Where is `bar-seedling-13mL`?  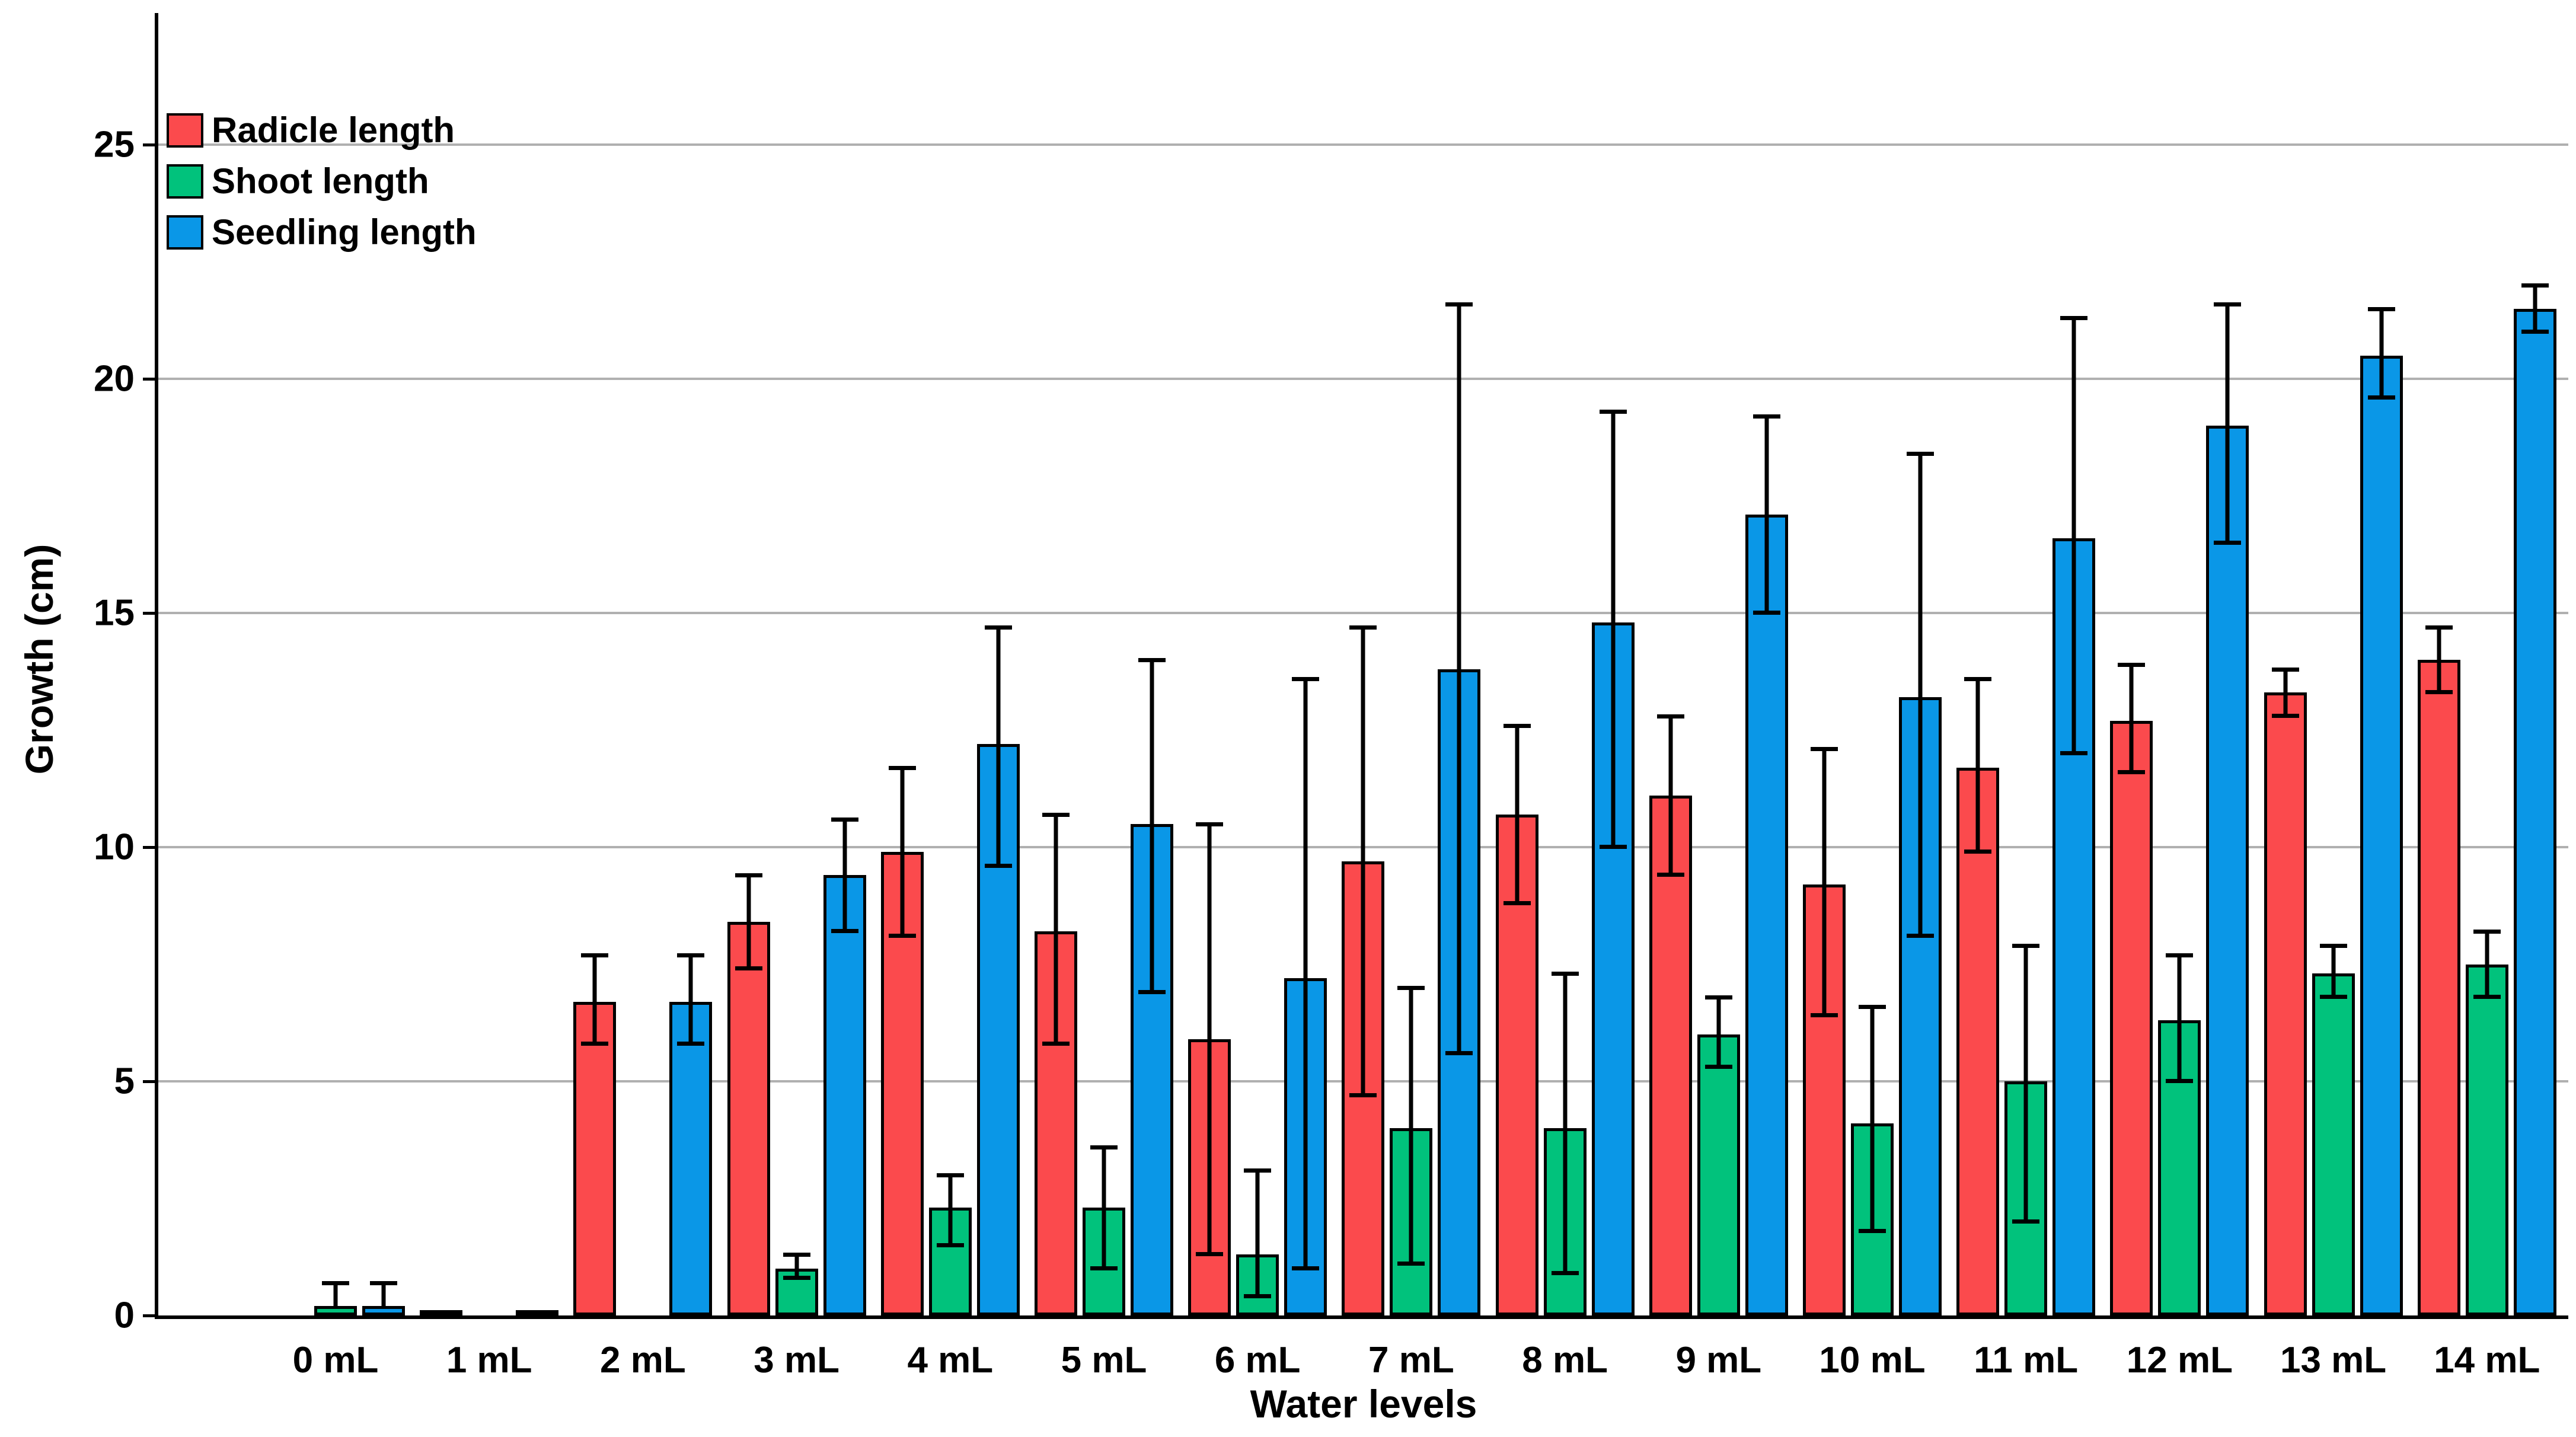
bar-seedling-13mL is located at coordinates (2381, 835).